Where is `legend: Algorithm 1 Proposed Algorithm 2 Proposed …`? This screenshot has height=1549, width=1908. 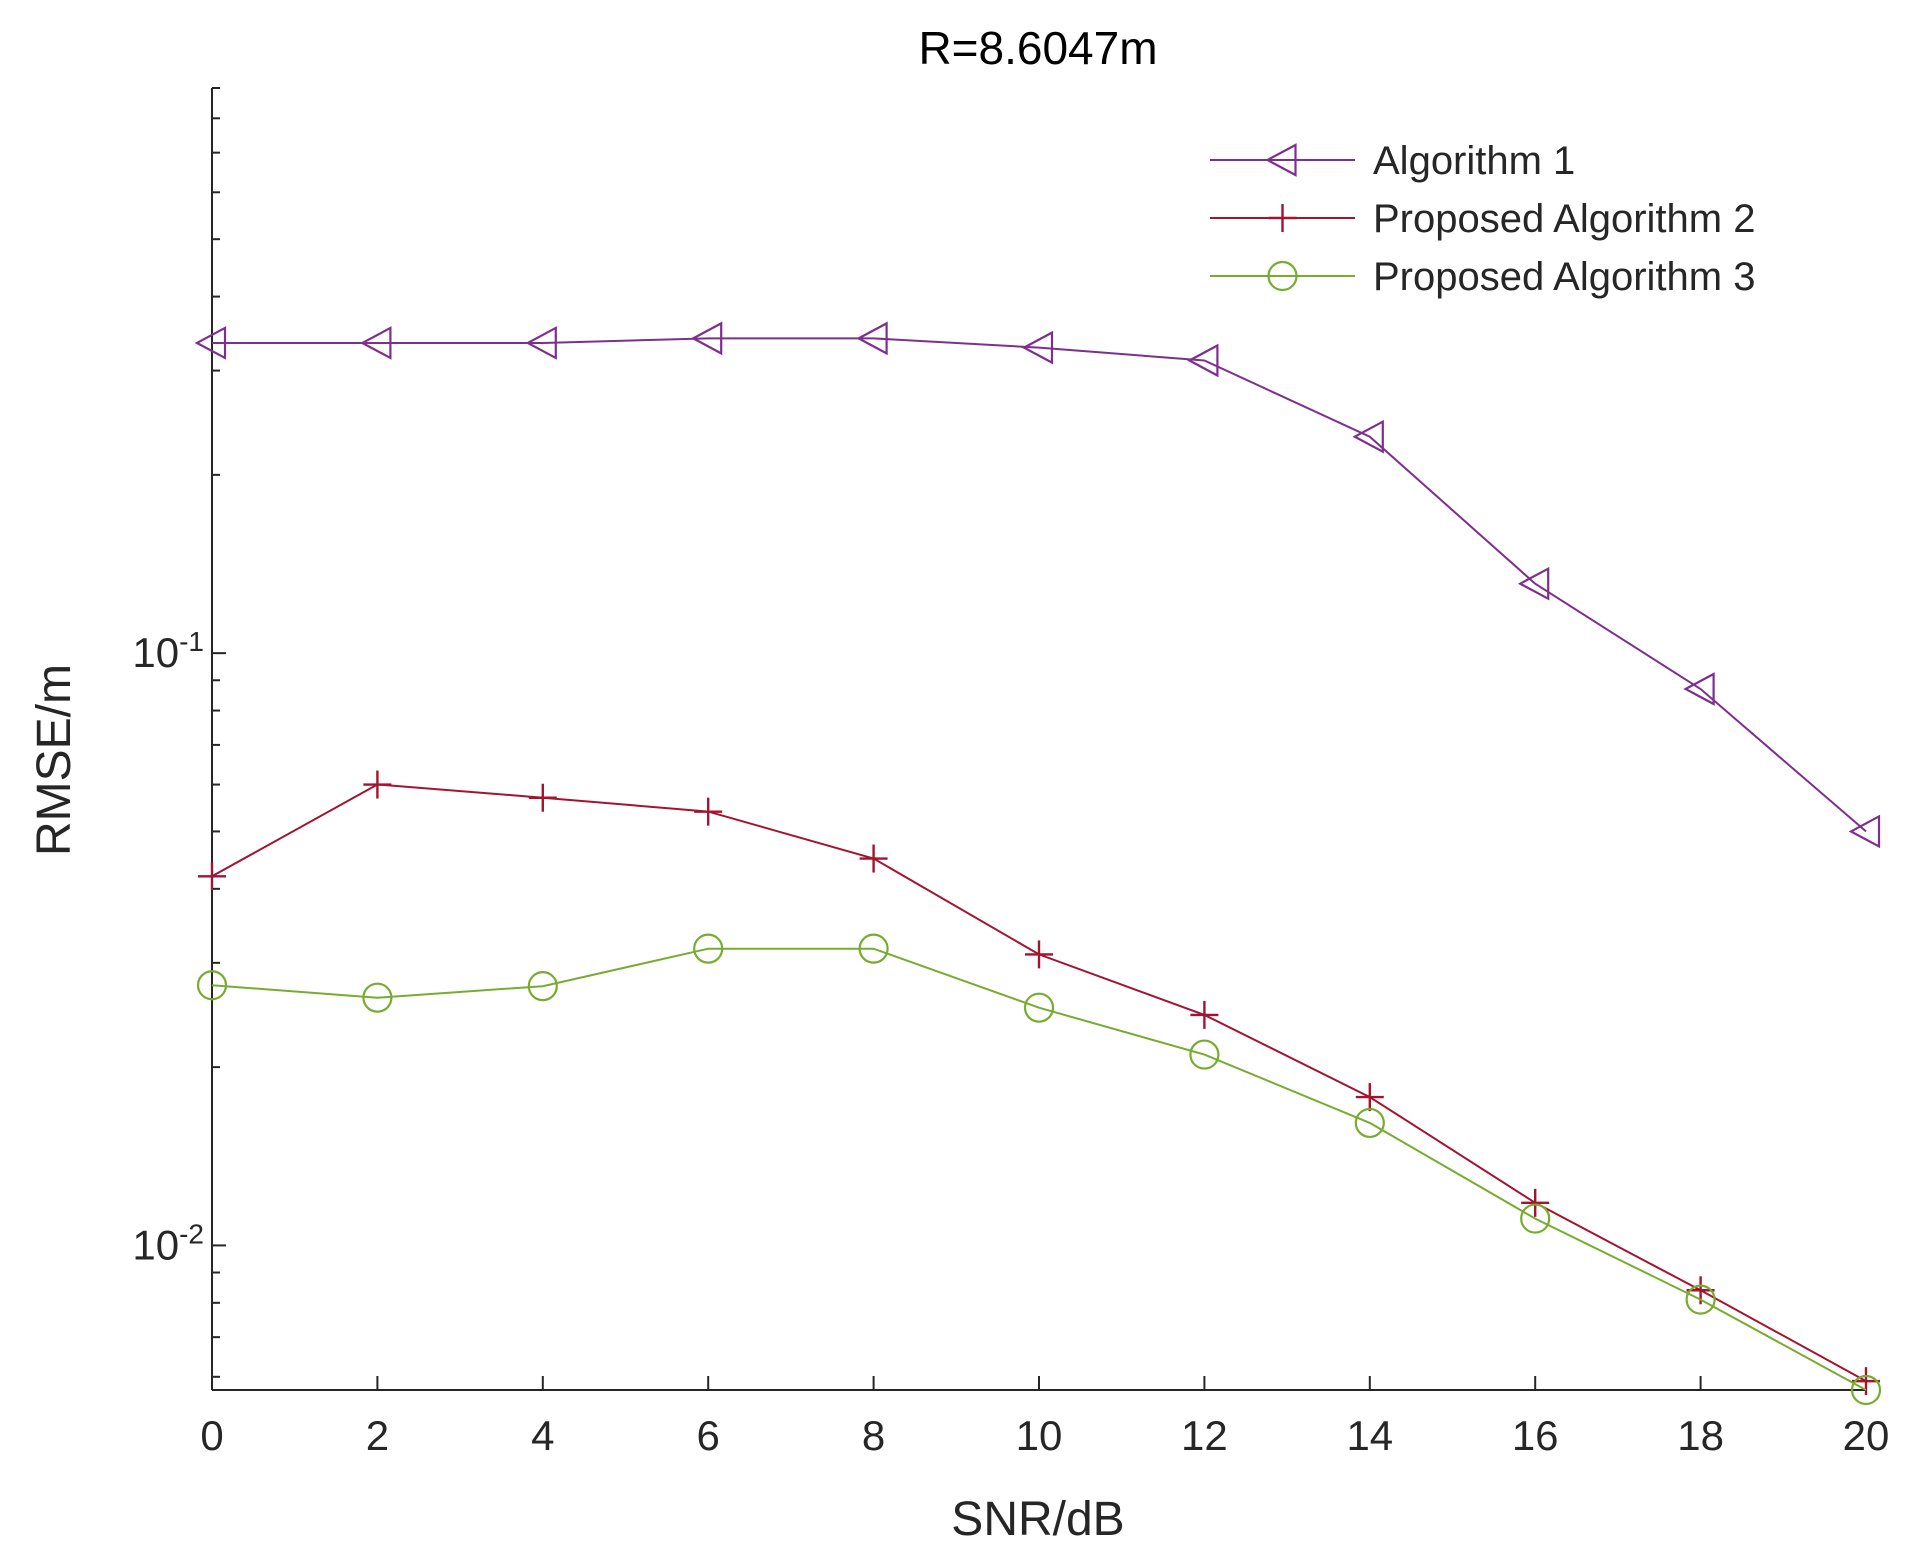 legend: Algorithm 1 Proposed Algorithm 2 Proposed … is located at coordinates (1482, 219).